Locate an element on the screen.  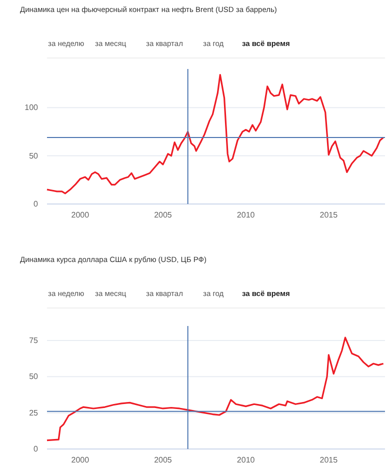
y-tick-label: 25 is located at coordinates (34, 413).